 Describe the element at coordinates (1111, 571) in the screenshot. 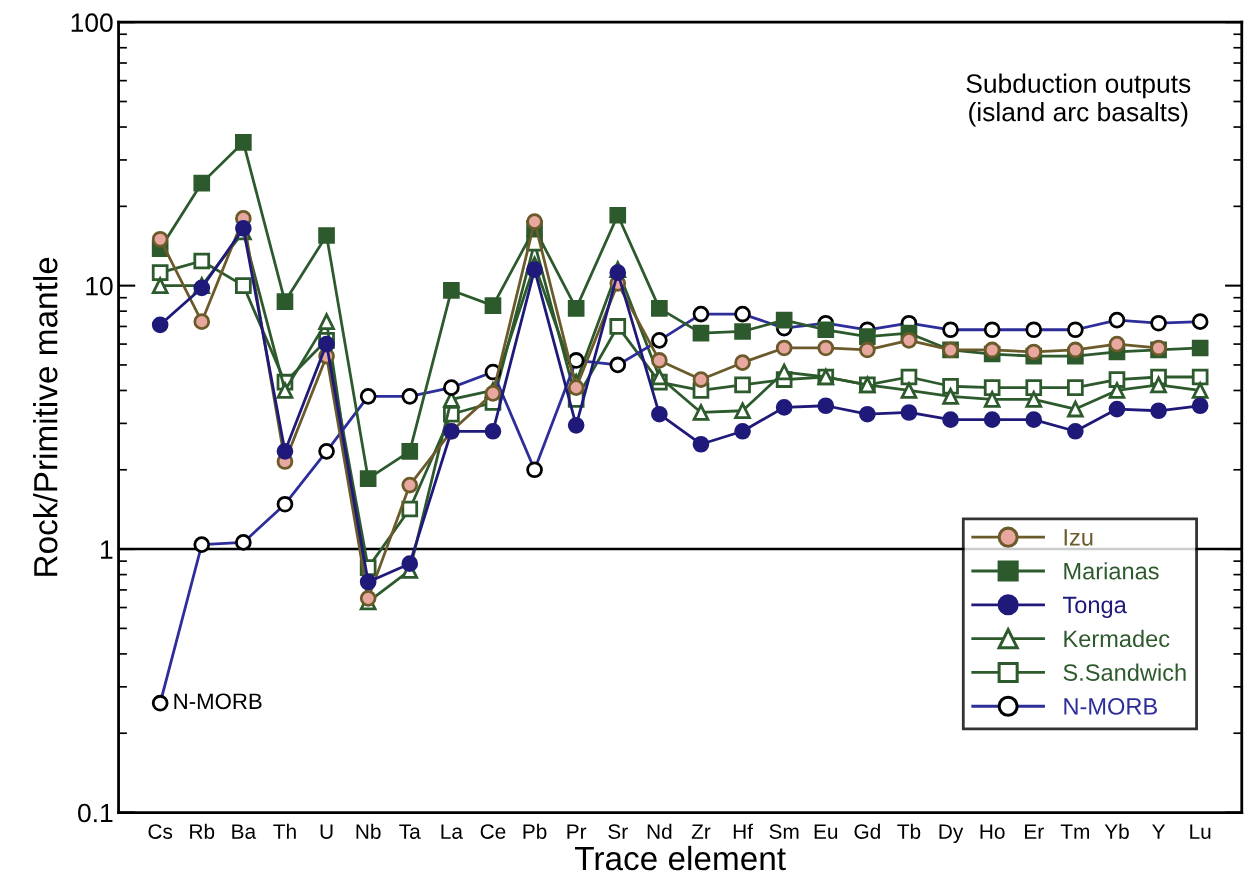

I see `legend-label: Marianas` at that location.